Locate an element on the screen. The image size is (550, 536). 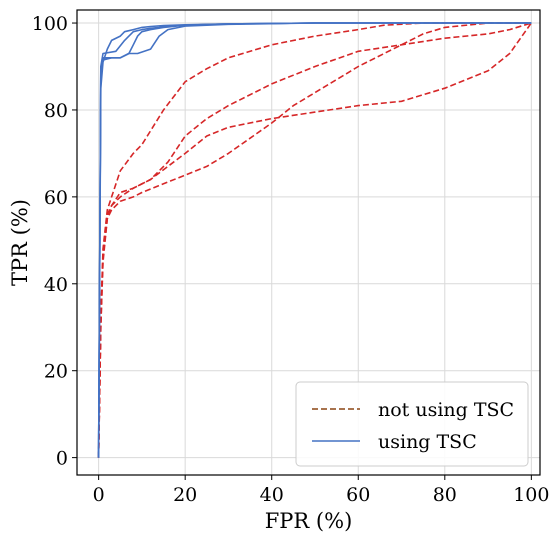
legend-box is located at coordinates (412, 424).